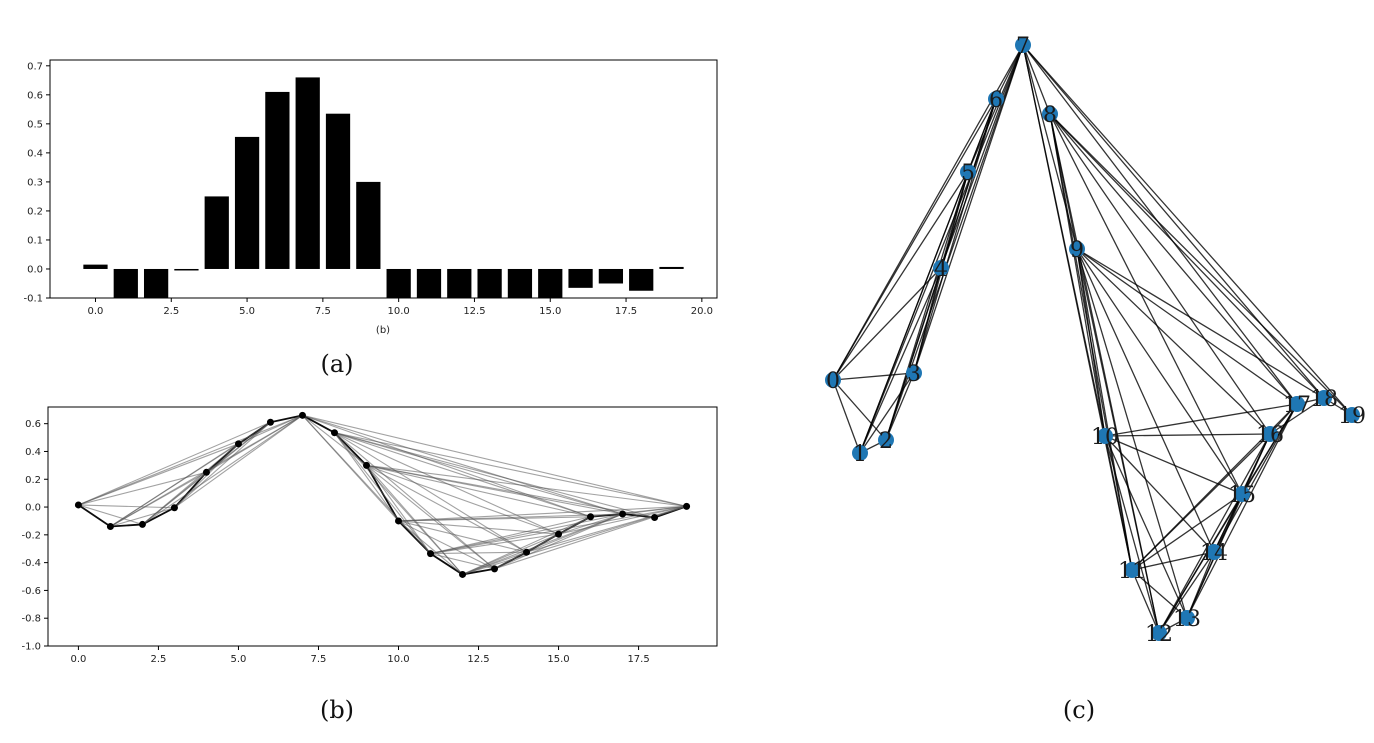 The height and width of the screenshot is (743, 1374). Describe the element at coordinates (550, 311) in the screenshot. I see `x-tick-label: 15.0` at that location.